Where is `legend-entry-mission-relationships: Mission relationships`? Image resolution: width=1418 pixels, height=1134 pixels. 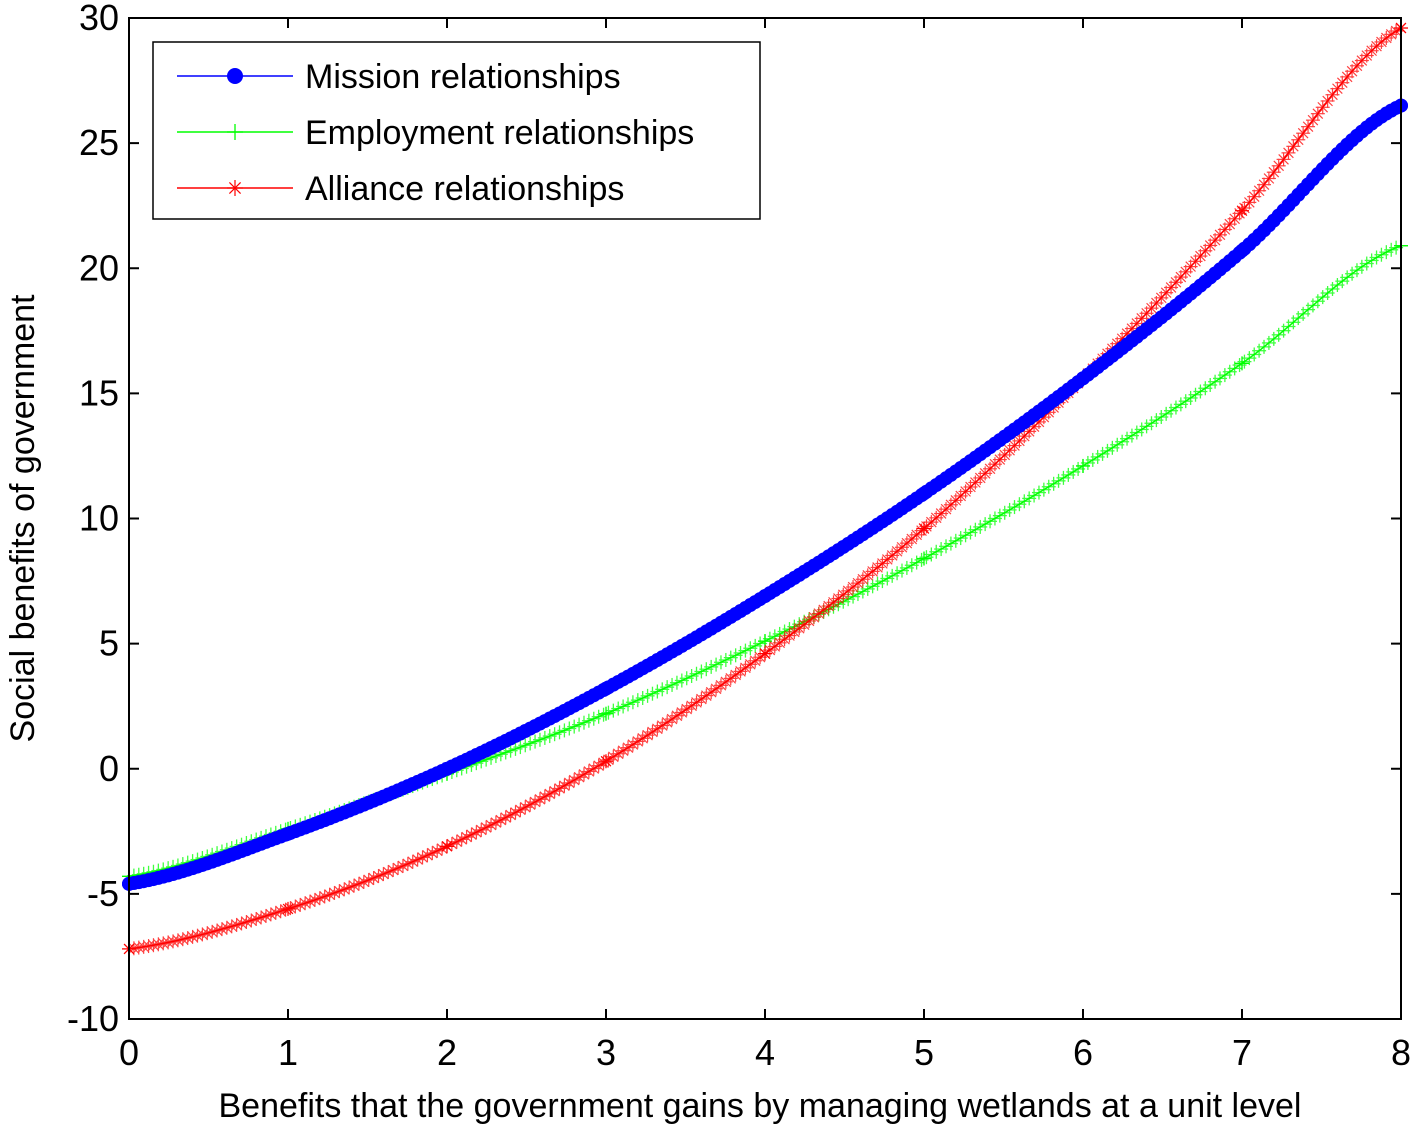
legend-entry-mission-relationships: Mission relationships is located at coordinates (399, 77).